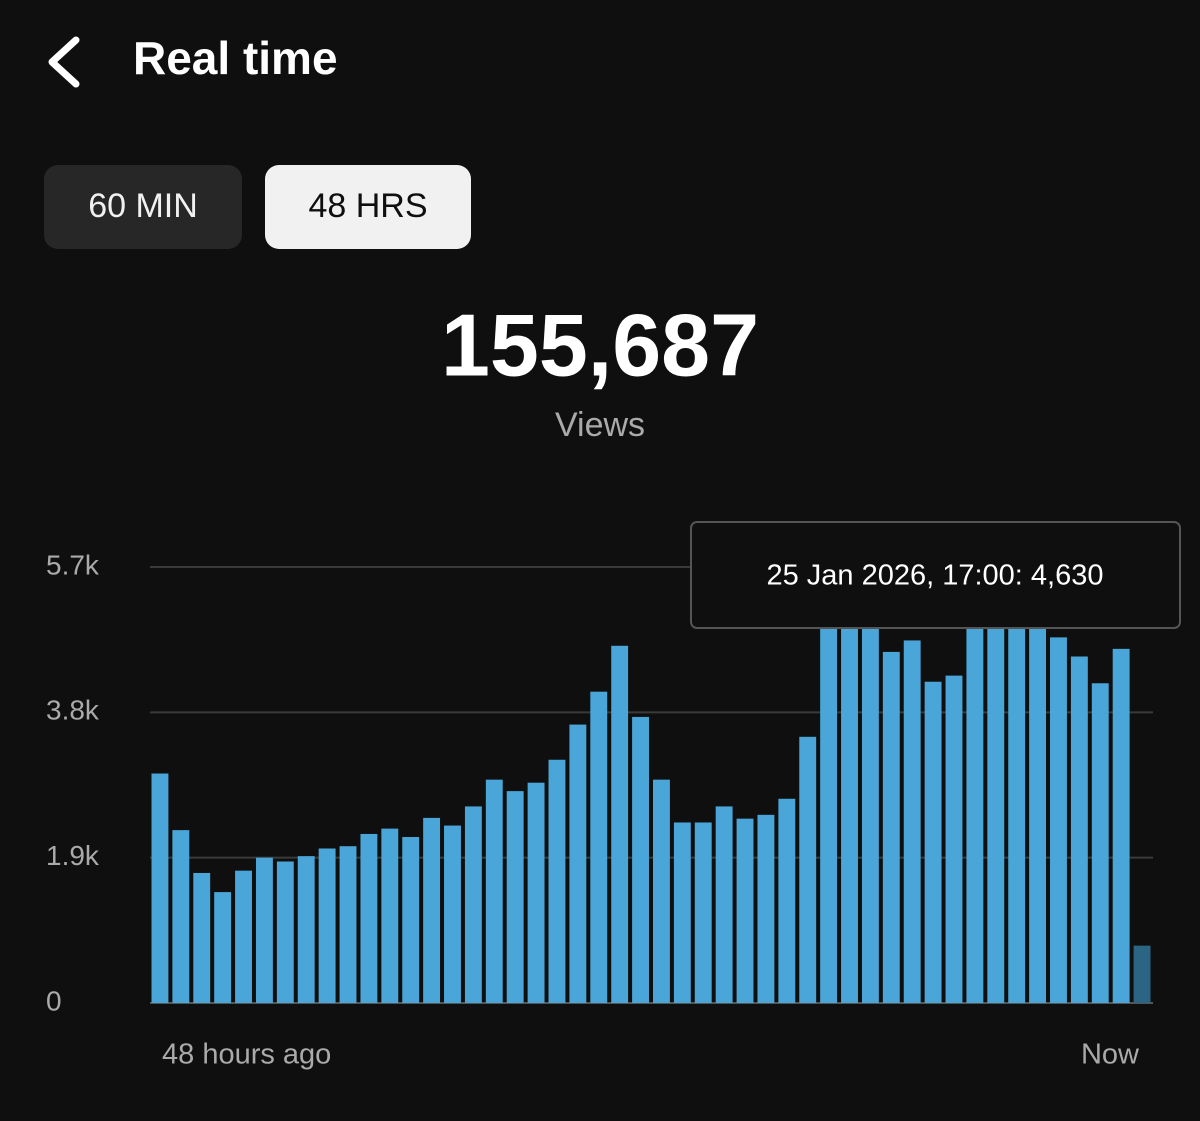  I want to click on tab-label: 60 MIN, so click(143, 206).